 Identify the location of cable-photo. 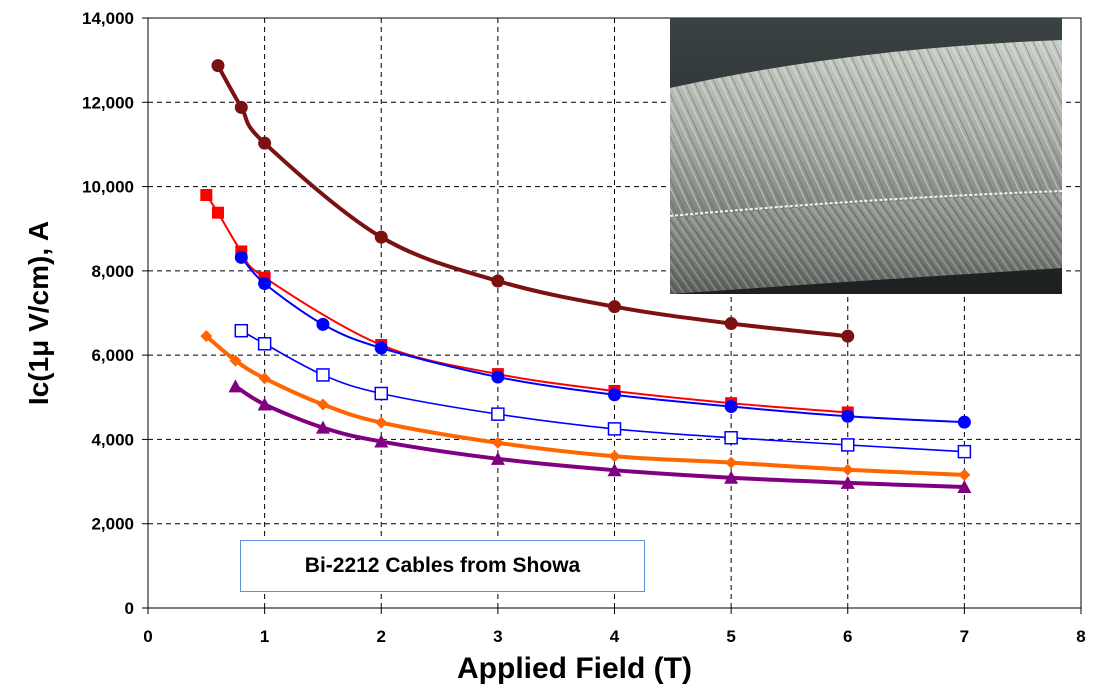
(866, 156).